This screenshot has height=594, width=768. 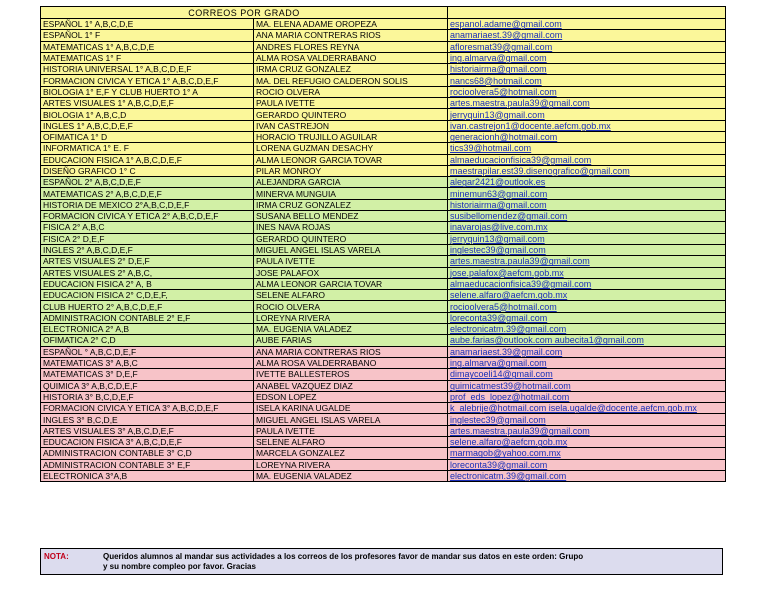 What do you see at coordinates (587, 12) in the screenshot?
I see `header-blank-cell` at bounding box center [587, 12].